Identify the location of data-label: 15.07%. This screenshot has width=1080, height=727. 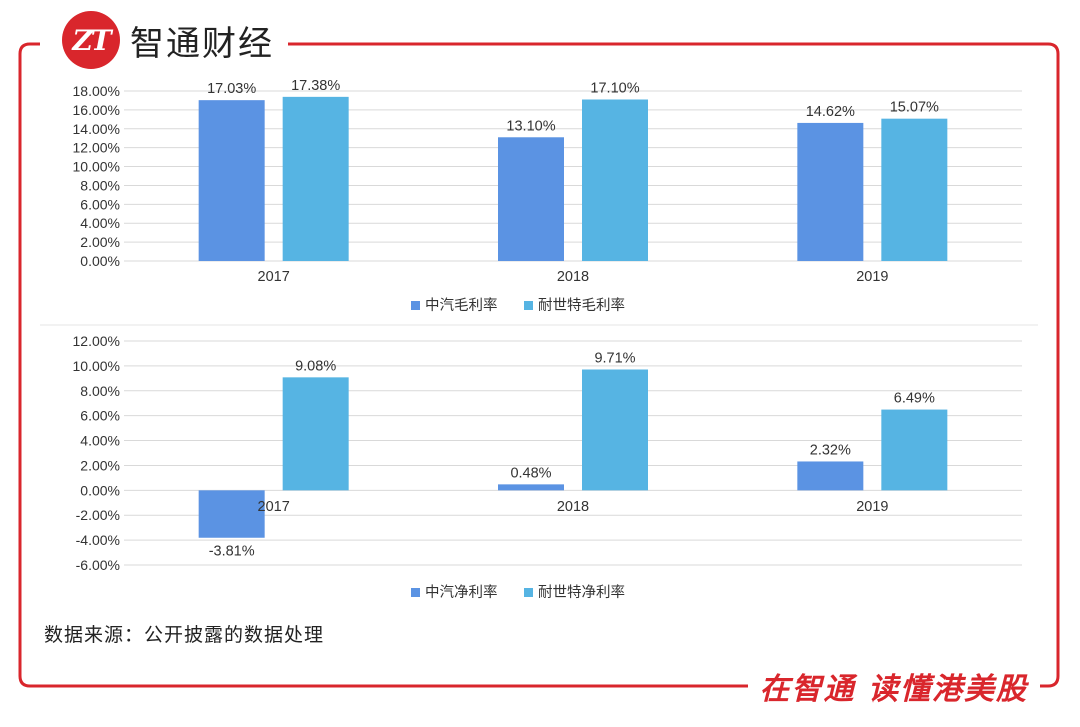
(914, 108).